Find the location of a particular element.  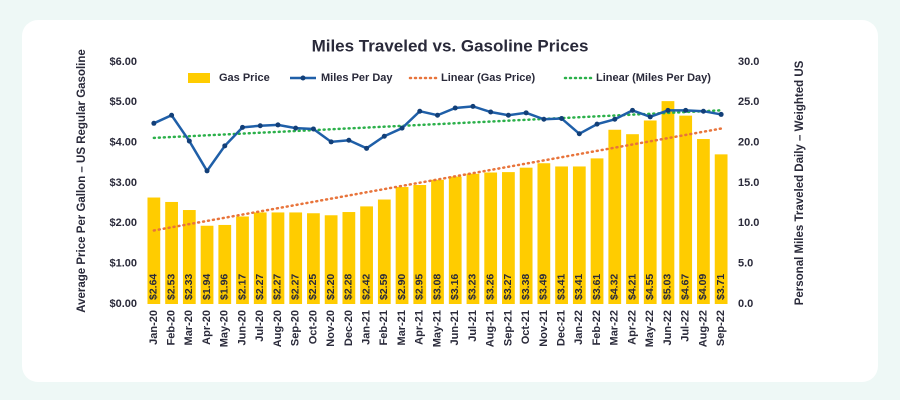

x-tick-label: Dec-21 is located at coordinates (561, 328).